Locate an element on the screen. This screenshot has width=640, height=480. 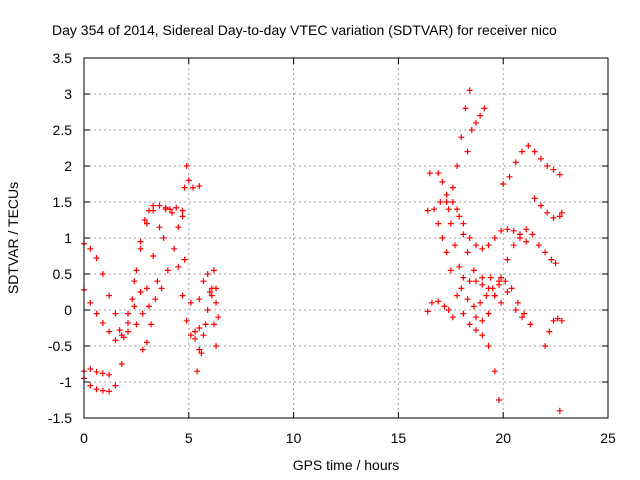
series-outliers is located at coordinates (559, 410).